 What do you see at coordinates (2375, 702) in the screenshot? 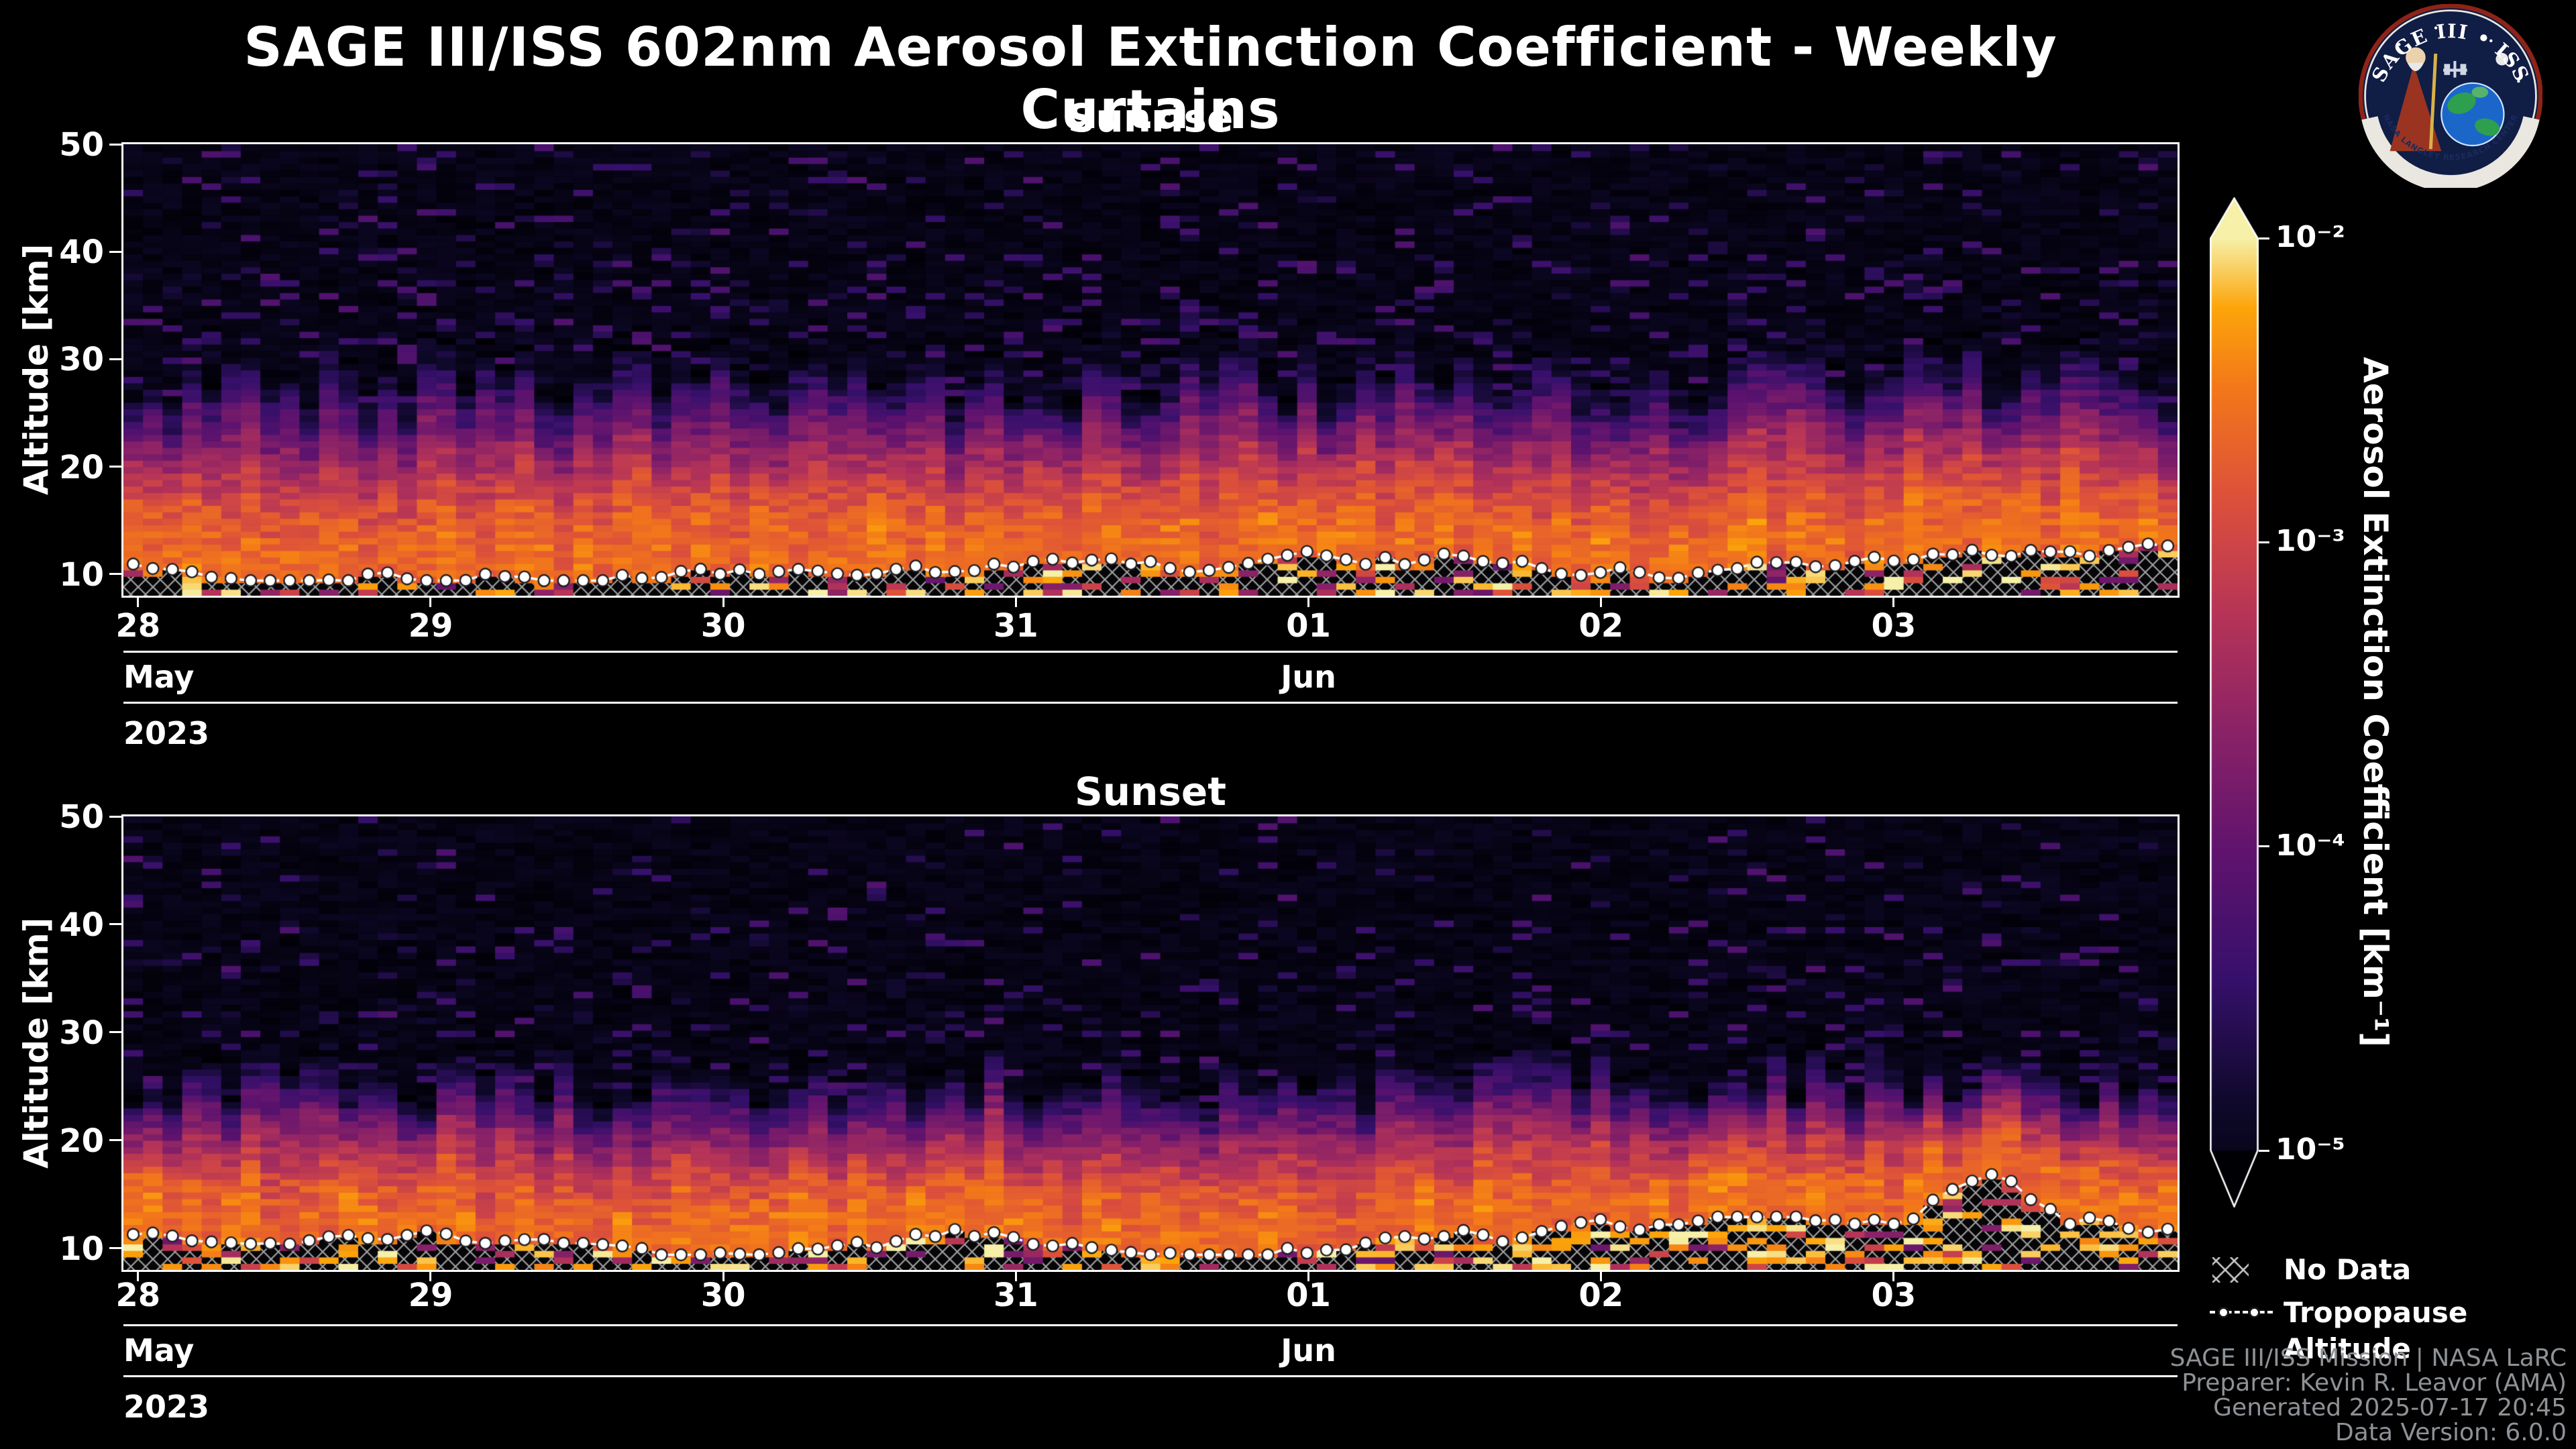
I see `colorbar-axis-label: Aerosol Extinction Coefficient [km⁻¹]` at bounding box center [2375, 702].